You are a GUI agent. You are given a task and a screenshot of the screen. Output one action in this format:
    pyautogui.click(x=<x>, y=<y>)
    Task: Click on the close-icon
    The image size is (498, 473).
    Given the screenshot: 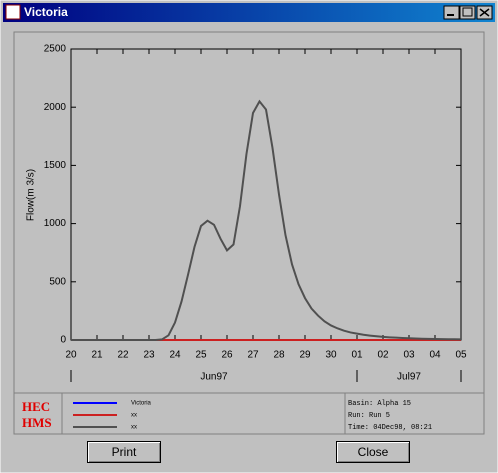 What is the action you would take?
    pyautogui.click(x=484, y=12)
    